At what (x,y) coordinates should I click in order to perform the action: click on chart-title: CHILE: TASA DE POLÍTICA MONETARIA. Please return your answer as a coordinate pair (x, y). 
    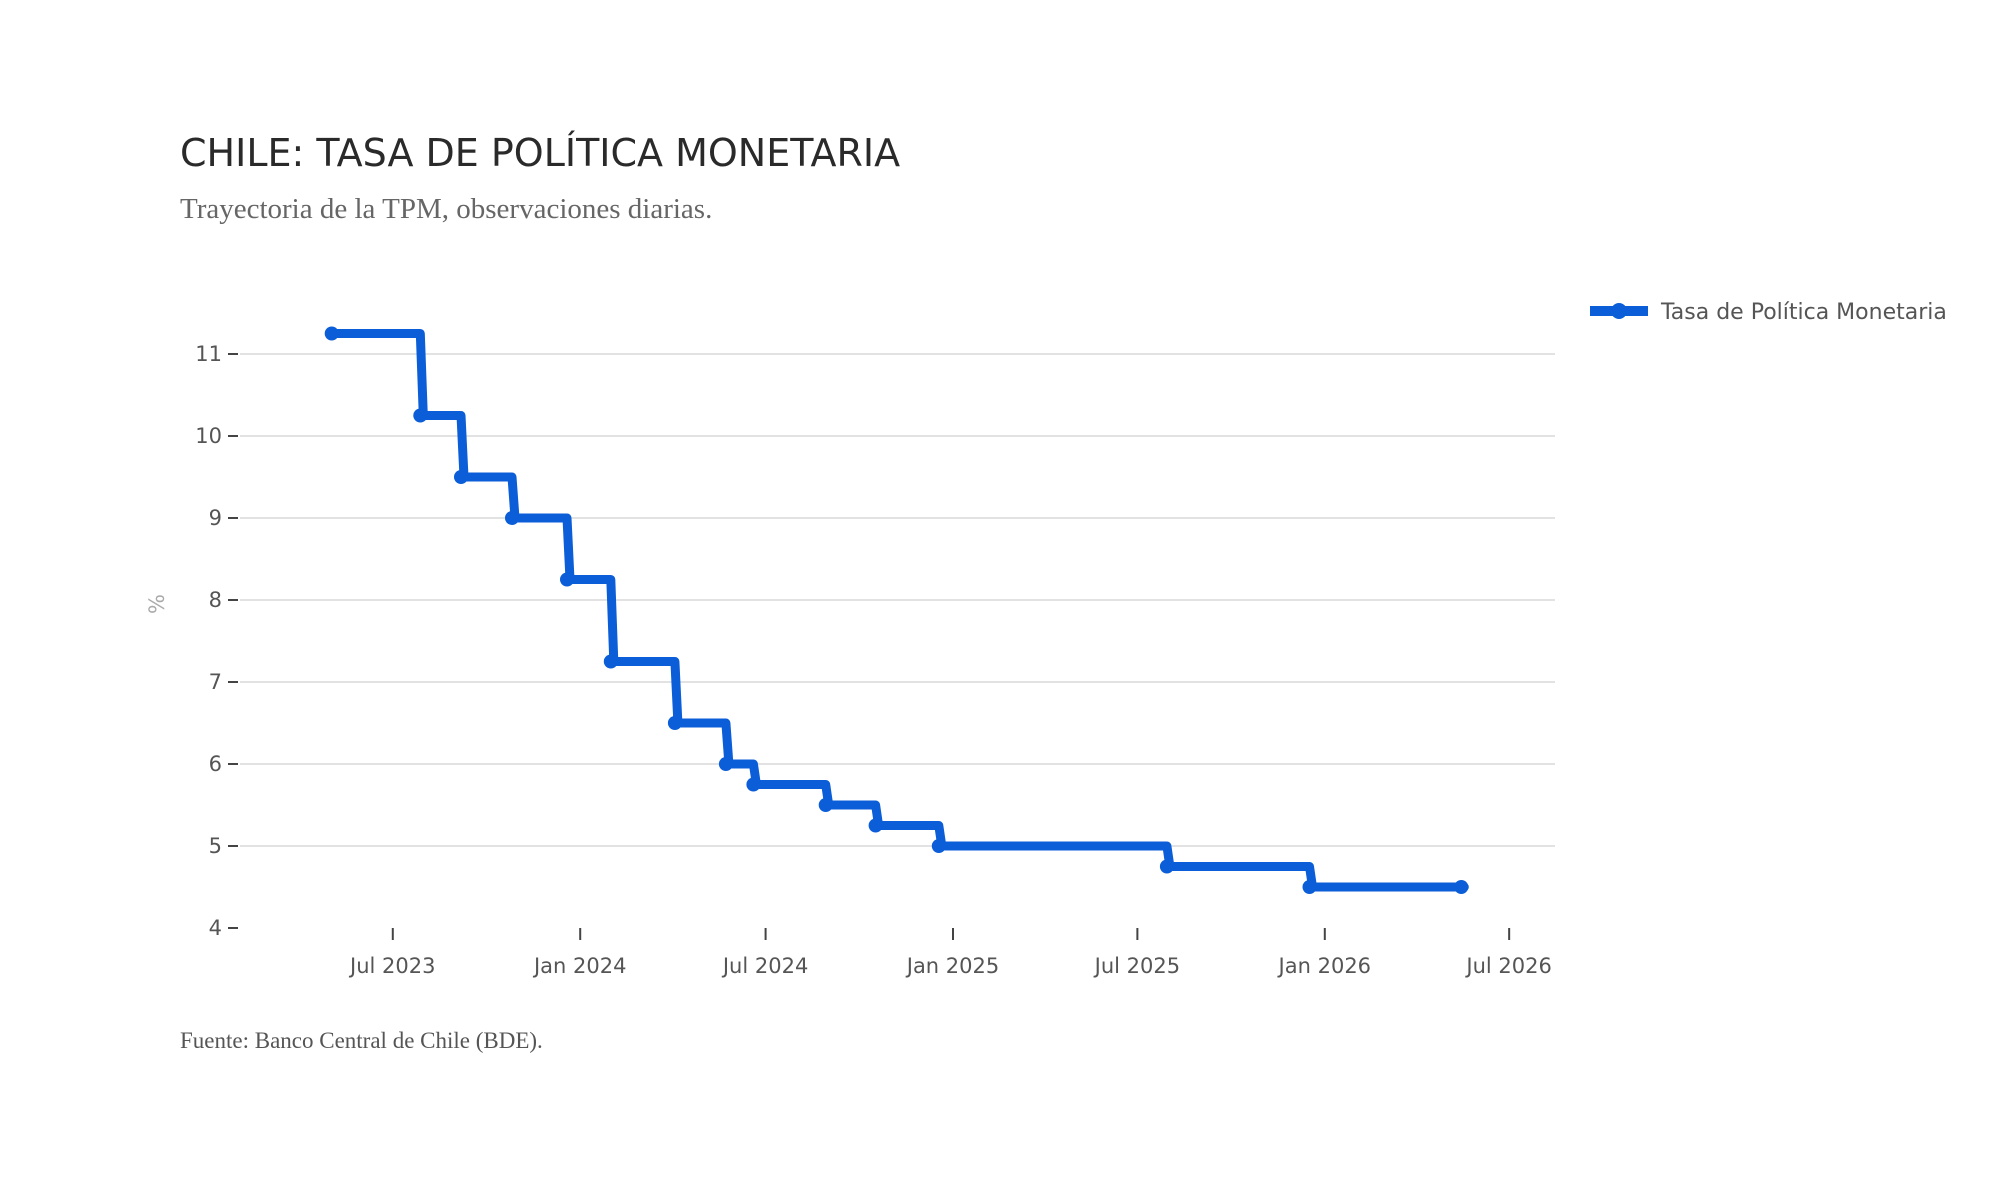
    Looking at the image, I should click on (540, 153).